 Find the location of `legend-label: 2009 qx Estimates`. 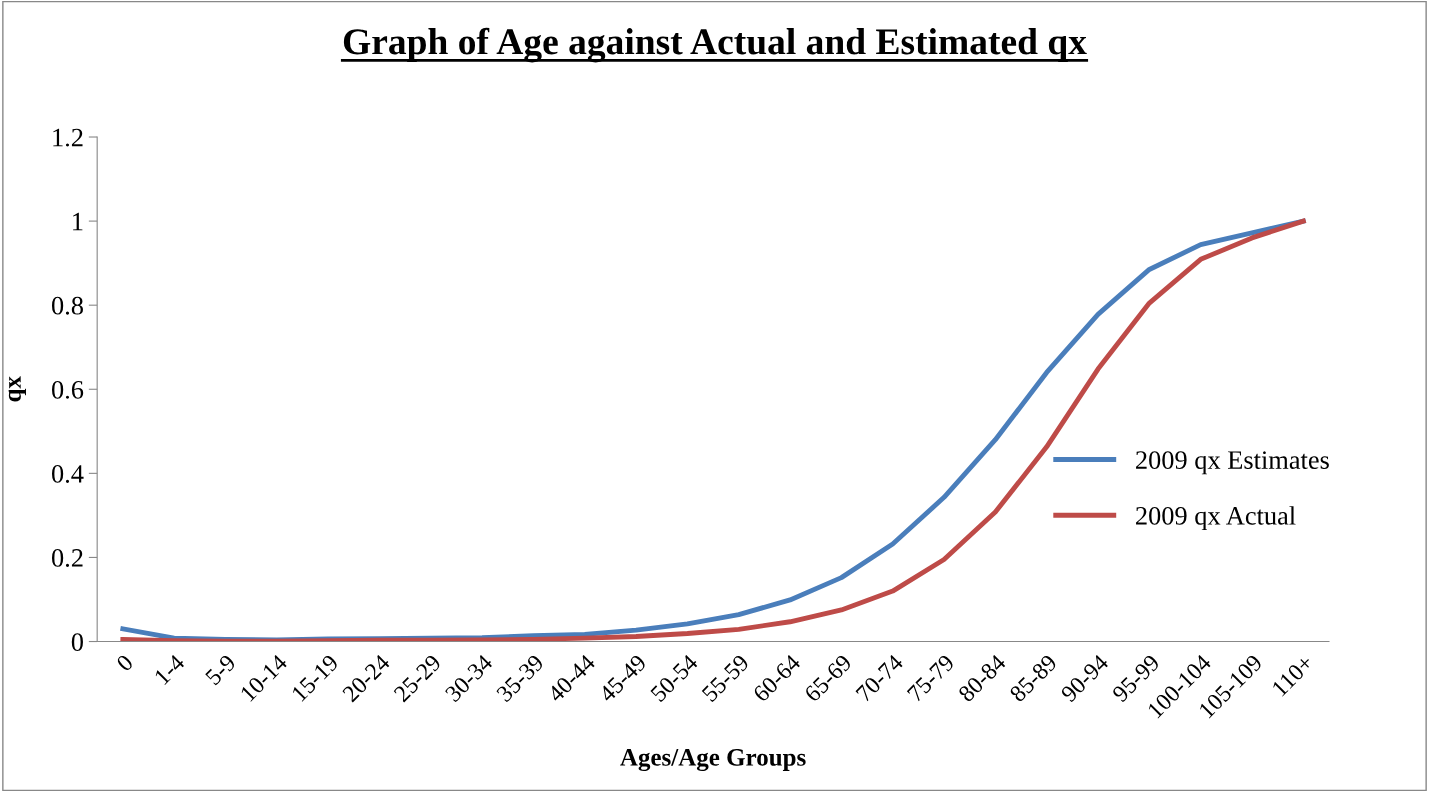

legend-label: 2009 qx Estimates is located at coordinates (1232, 463).